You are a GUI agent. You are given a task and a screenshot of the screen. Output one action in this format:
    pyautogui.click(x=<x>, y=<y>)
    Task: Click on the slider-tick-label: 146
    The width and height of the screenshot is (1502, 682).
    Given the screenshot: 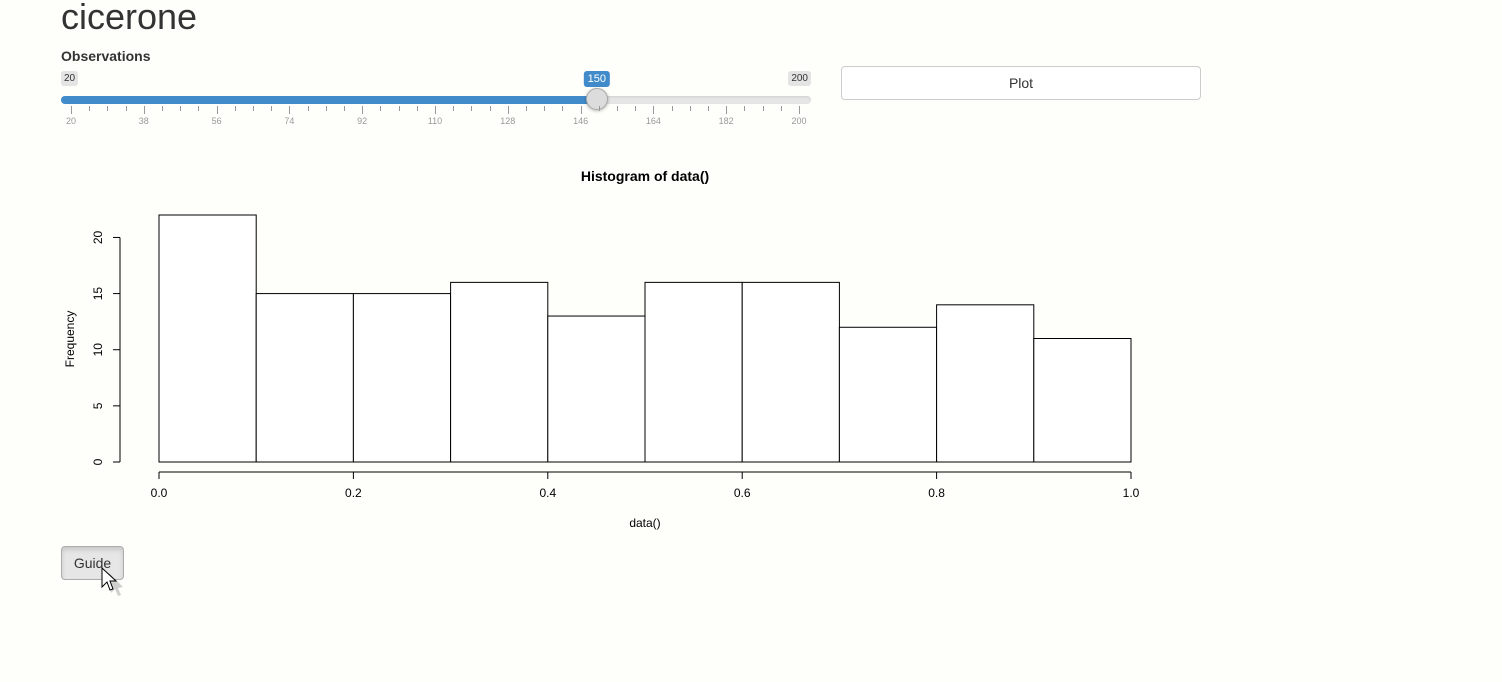 What is the action you would take?
    pyautogui.click(x=581, y=121)
    